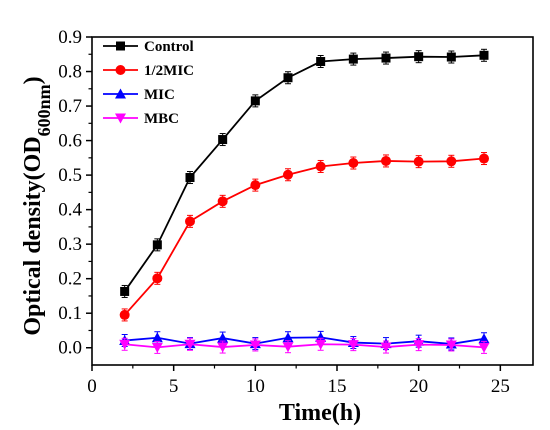  I want to click on y-tick-label: 0.2, so click(70, 279).